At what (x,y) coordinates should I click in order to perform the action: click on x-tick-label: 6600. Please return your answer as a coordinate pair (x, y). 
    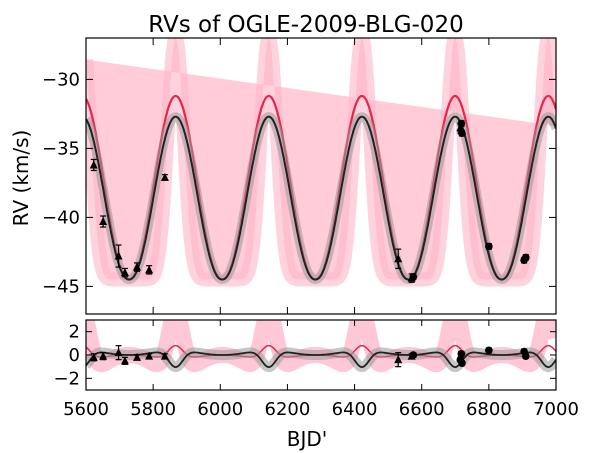
    Looking at the image, I should click on (422, 409).